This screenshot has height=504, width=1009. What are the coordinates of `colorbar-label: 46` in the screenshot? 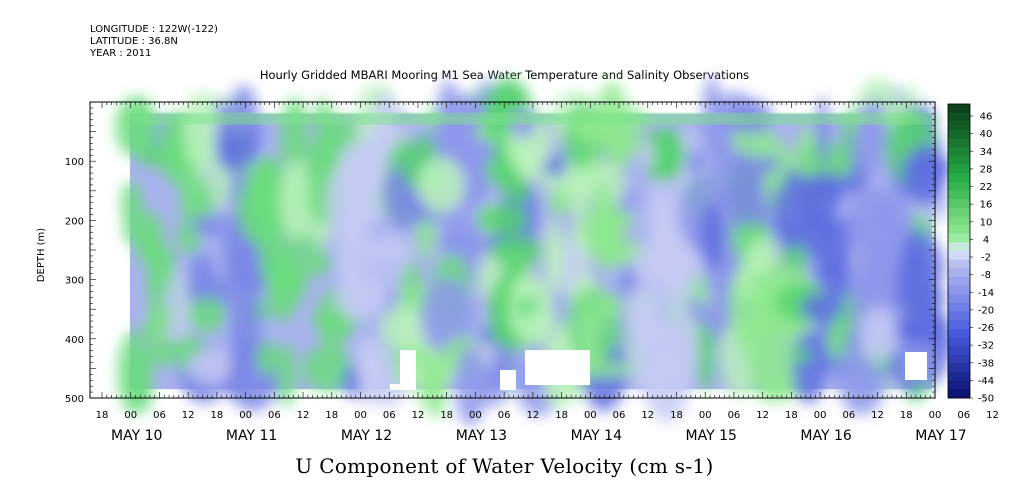 It's located at (986, 117).